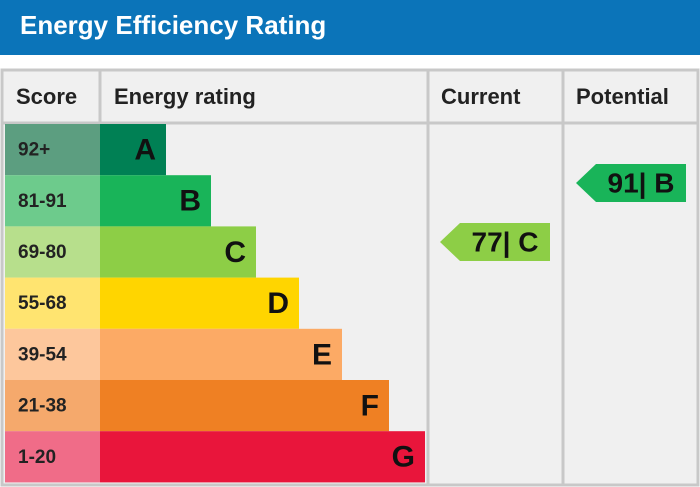 This screenshot has width=700, height=487. I want to click on current-arrow, so click(495, 242).